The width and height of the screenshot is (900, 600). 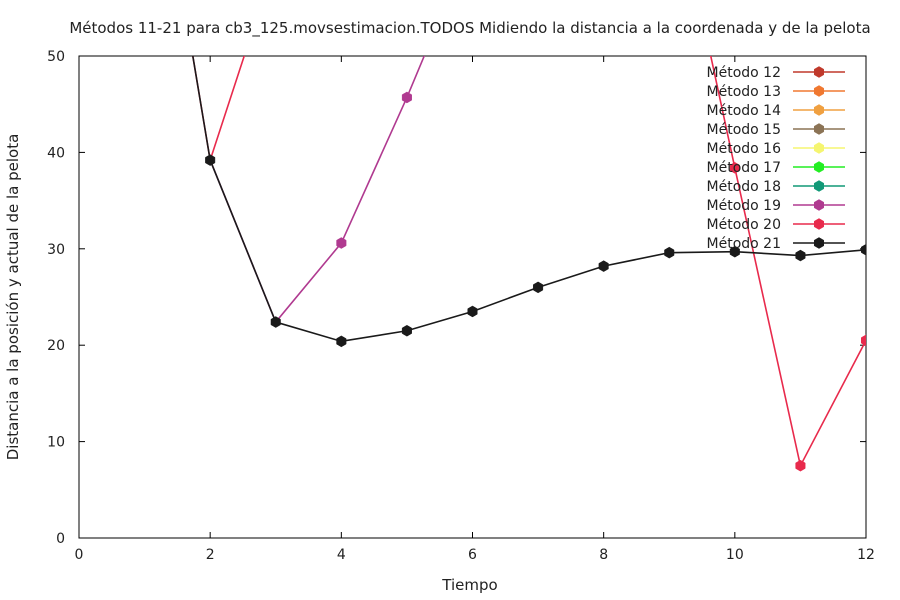 What do you see at coordinates (341, 555) in the screenshot?
I see `x-tick-label: 4` at bounding box center [341, 555].